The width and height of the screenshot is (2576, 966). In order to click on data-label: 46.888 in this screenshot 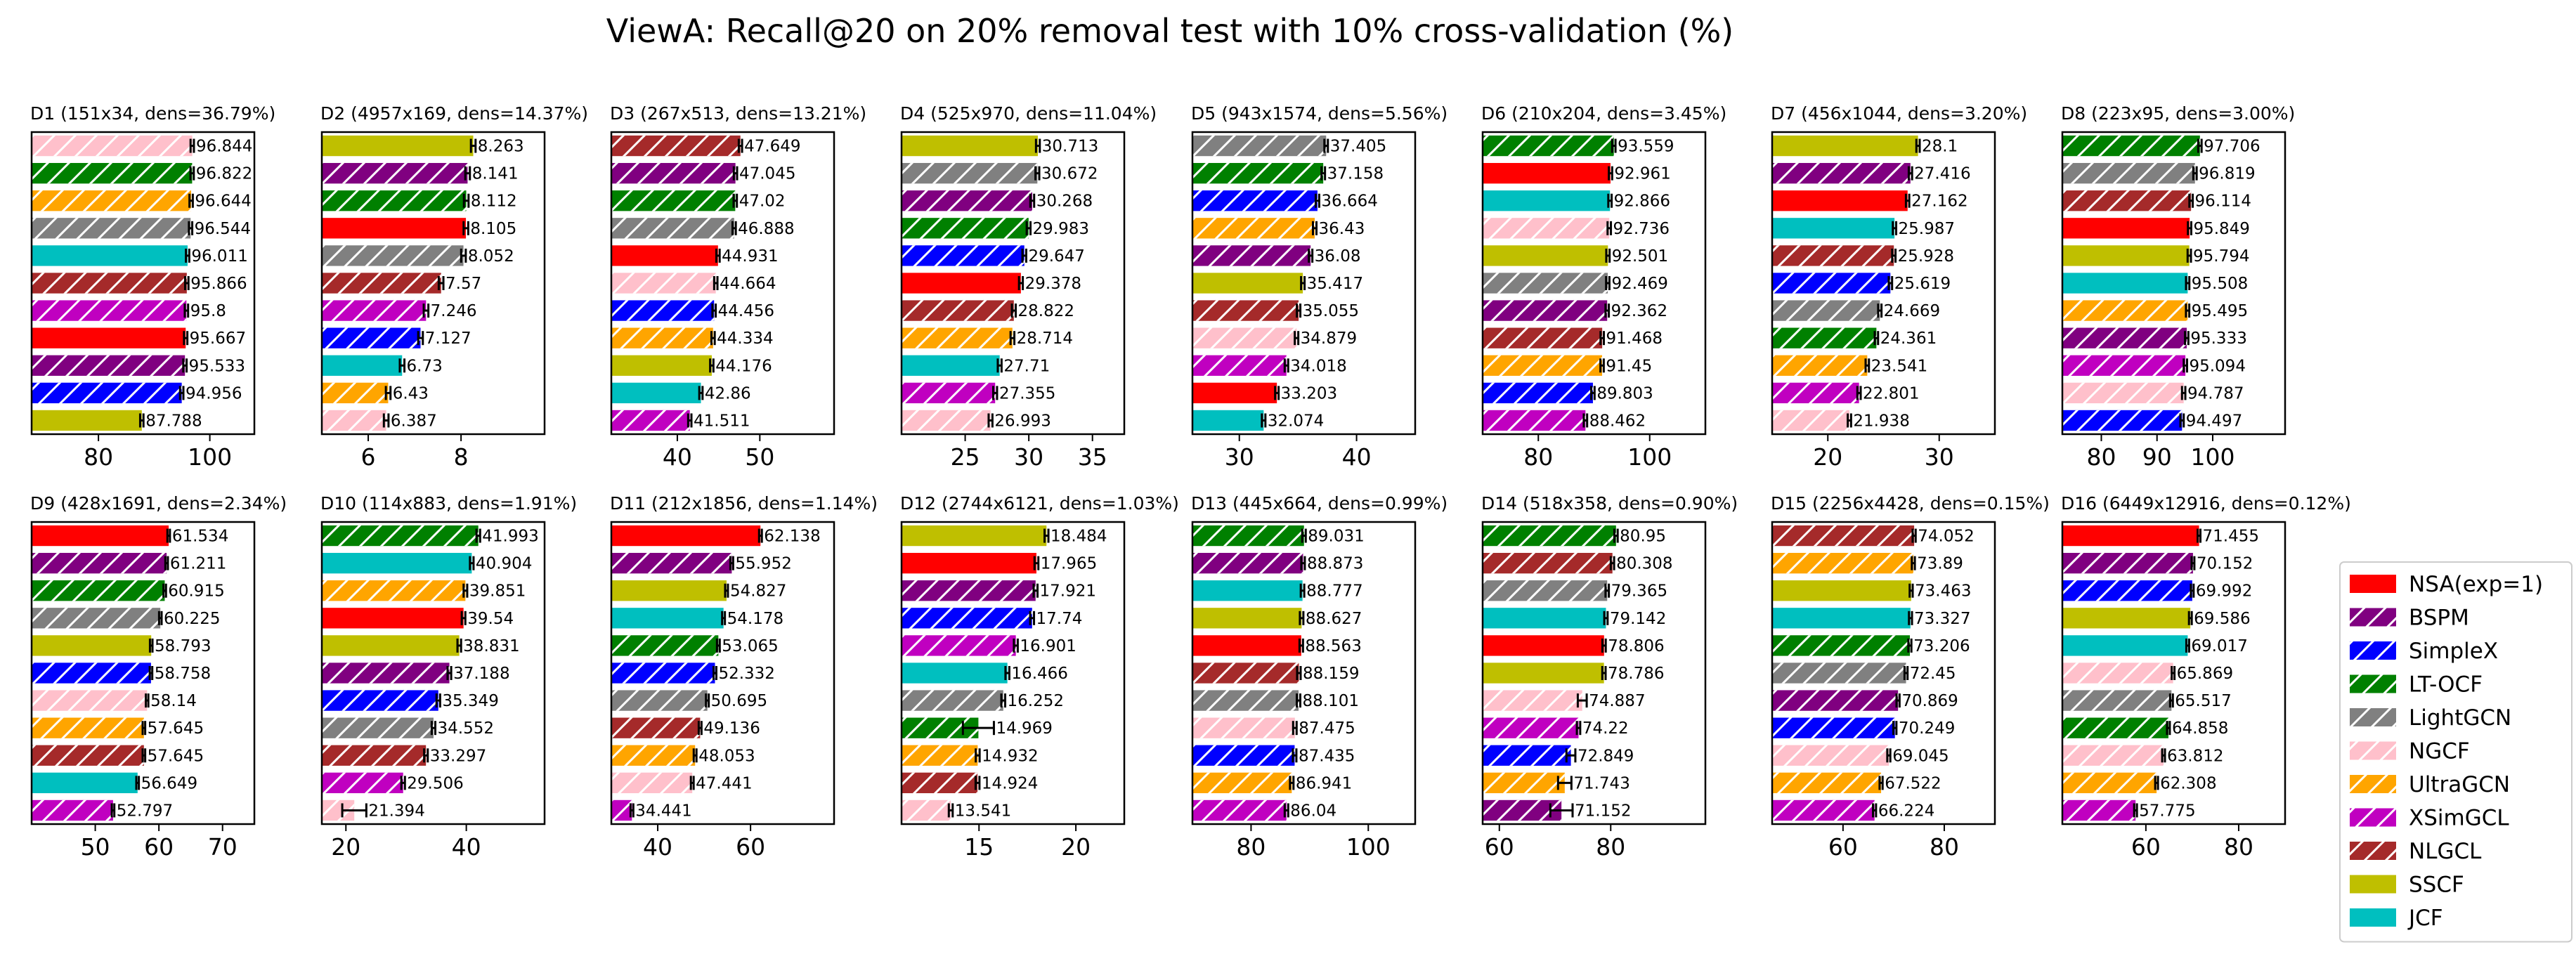, I will do `click(766, 229)`.